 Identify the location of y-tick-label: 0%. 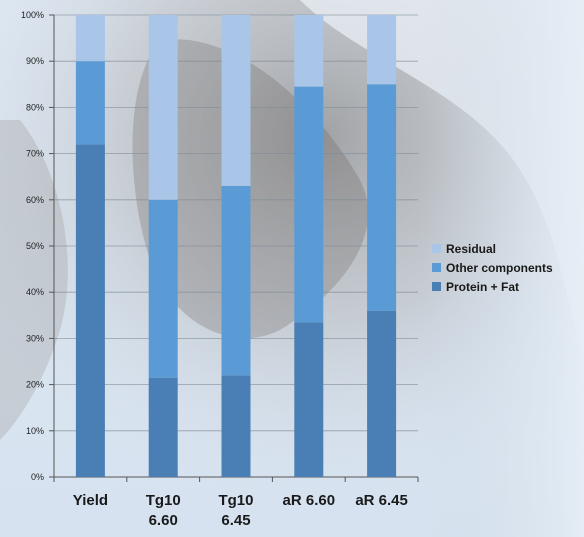
(37, 477).